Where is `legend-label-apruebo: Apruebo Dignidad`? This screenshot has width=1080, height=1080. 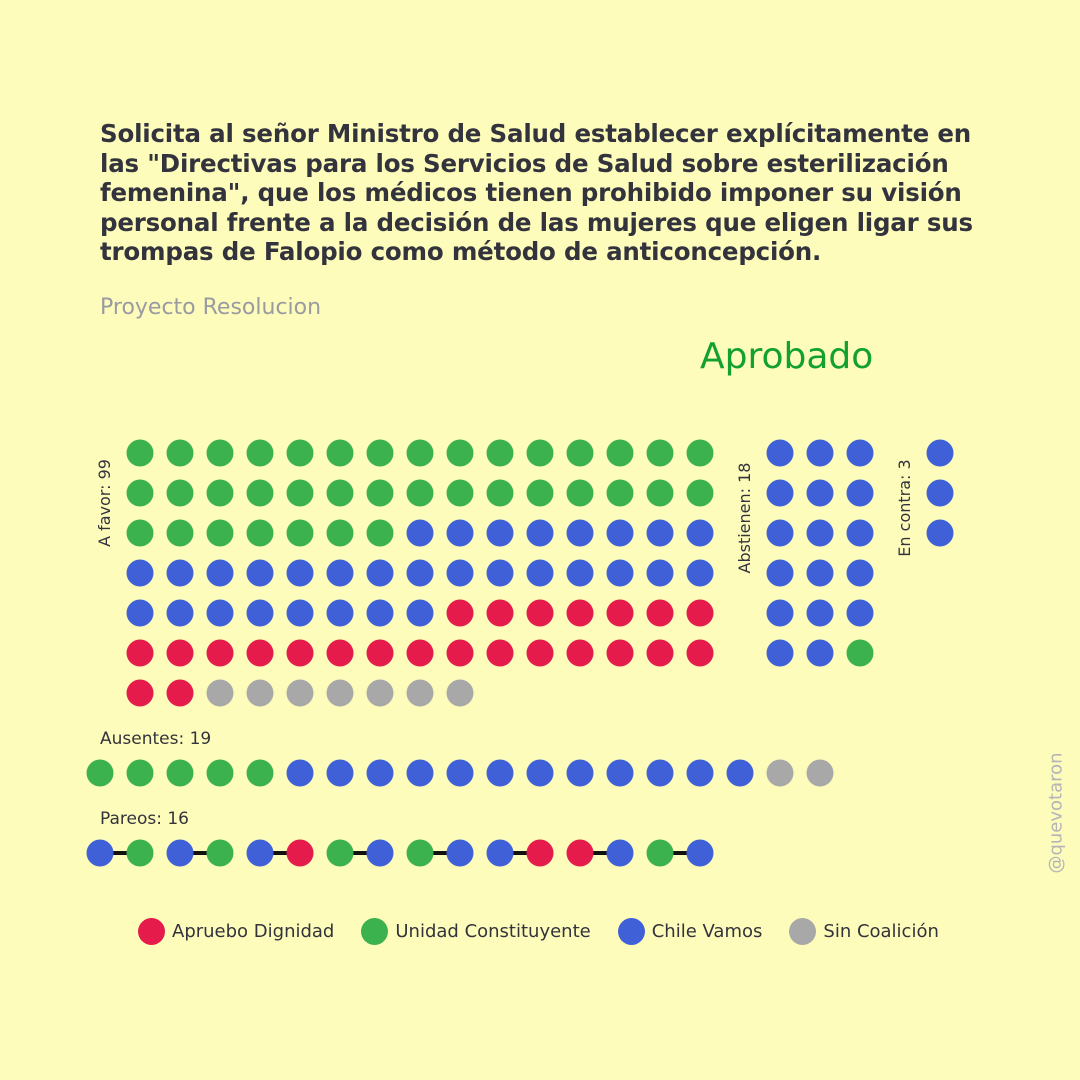
legend-label-apruebo: Apruebo Dignidad is located at coordinates (253, 931).